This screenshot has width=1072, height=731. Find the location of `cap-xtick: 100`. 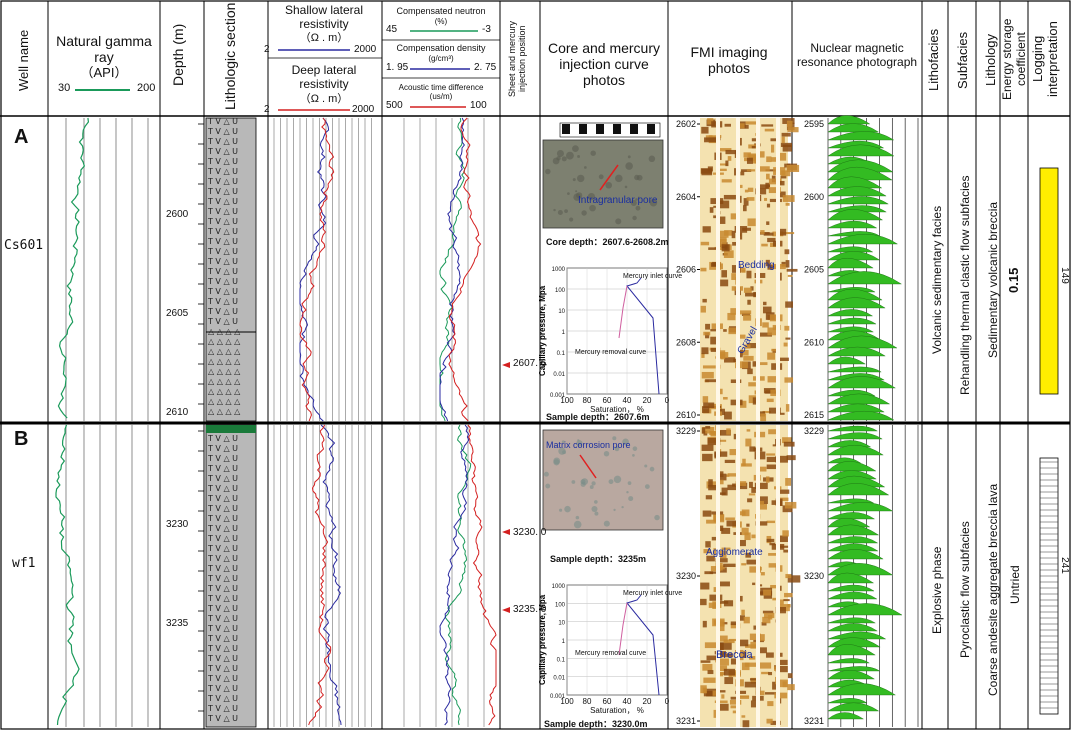

cap-xtick: 100 is located at coordinates (567, 400).